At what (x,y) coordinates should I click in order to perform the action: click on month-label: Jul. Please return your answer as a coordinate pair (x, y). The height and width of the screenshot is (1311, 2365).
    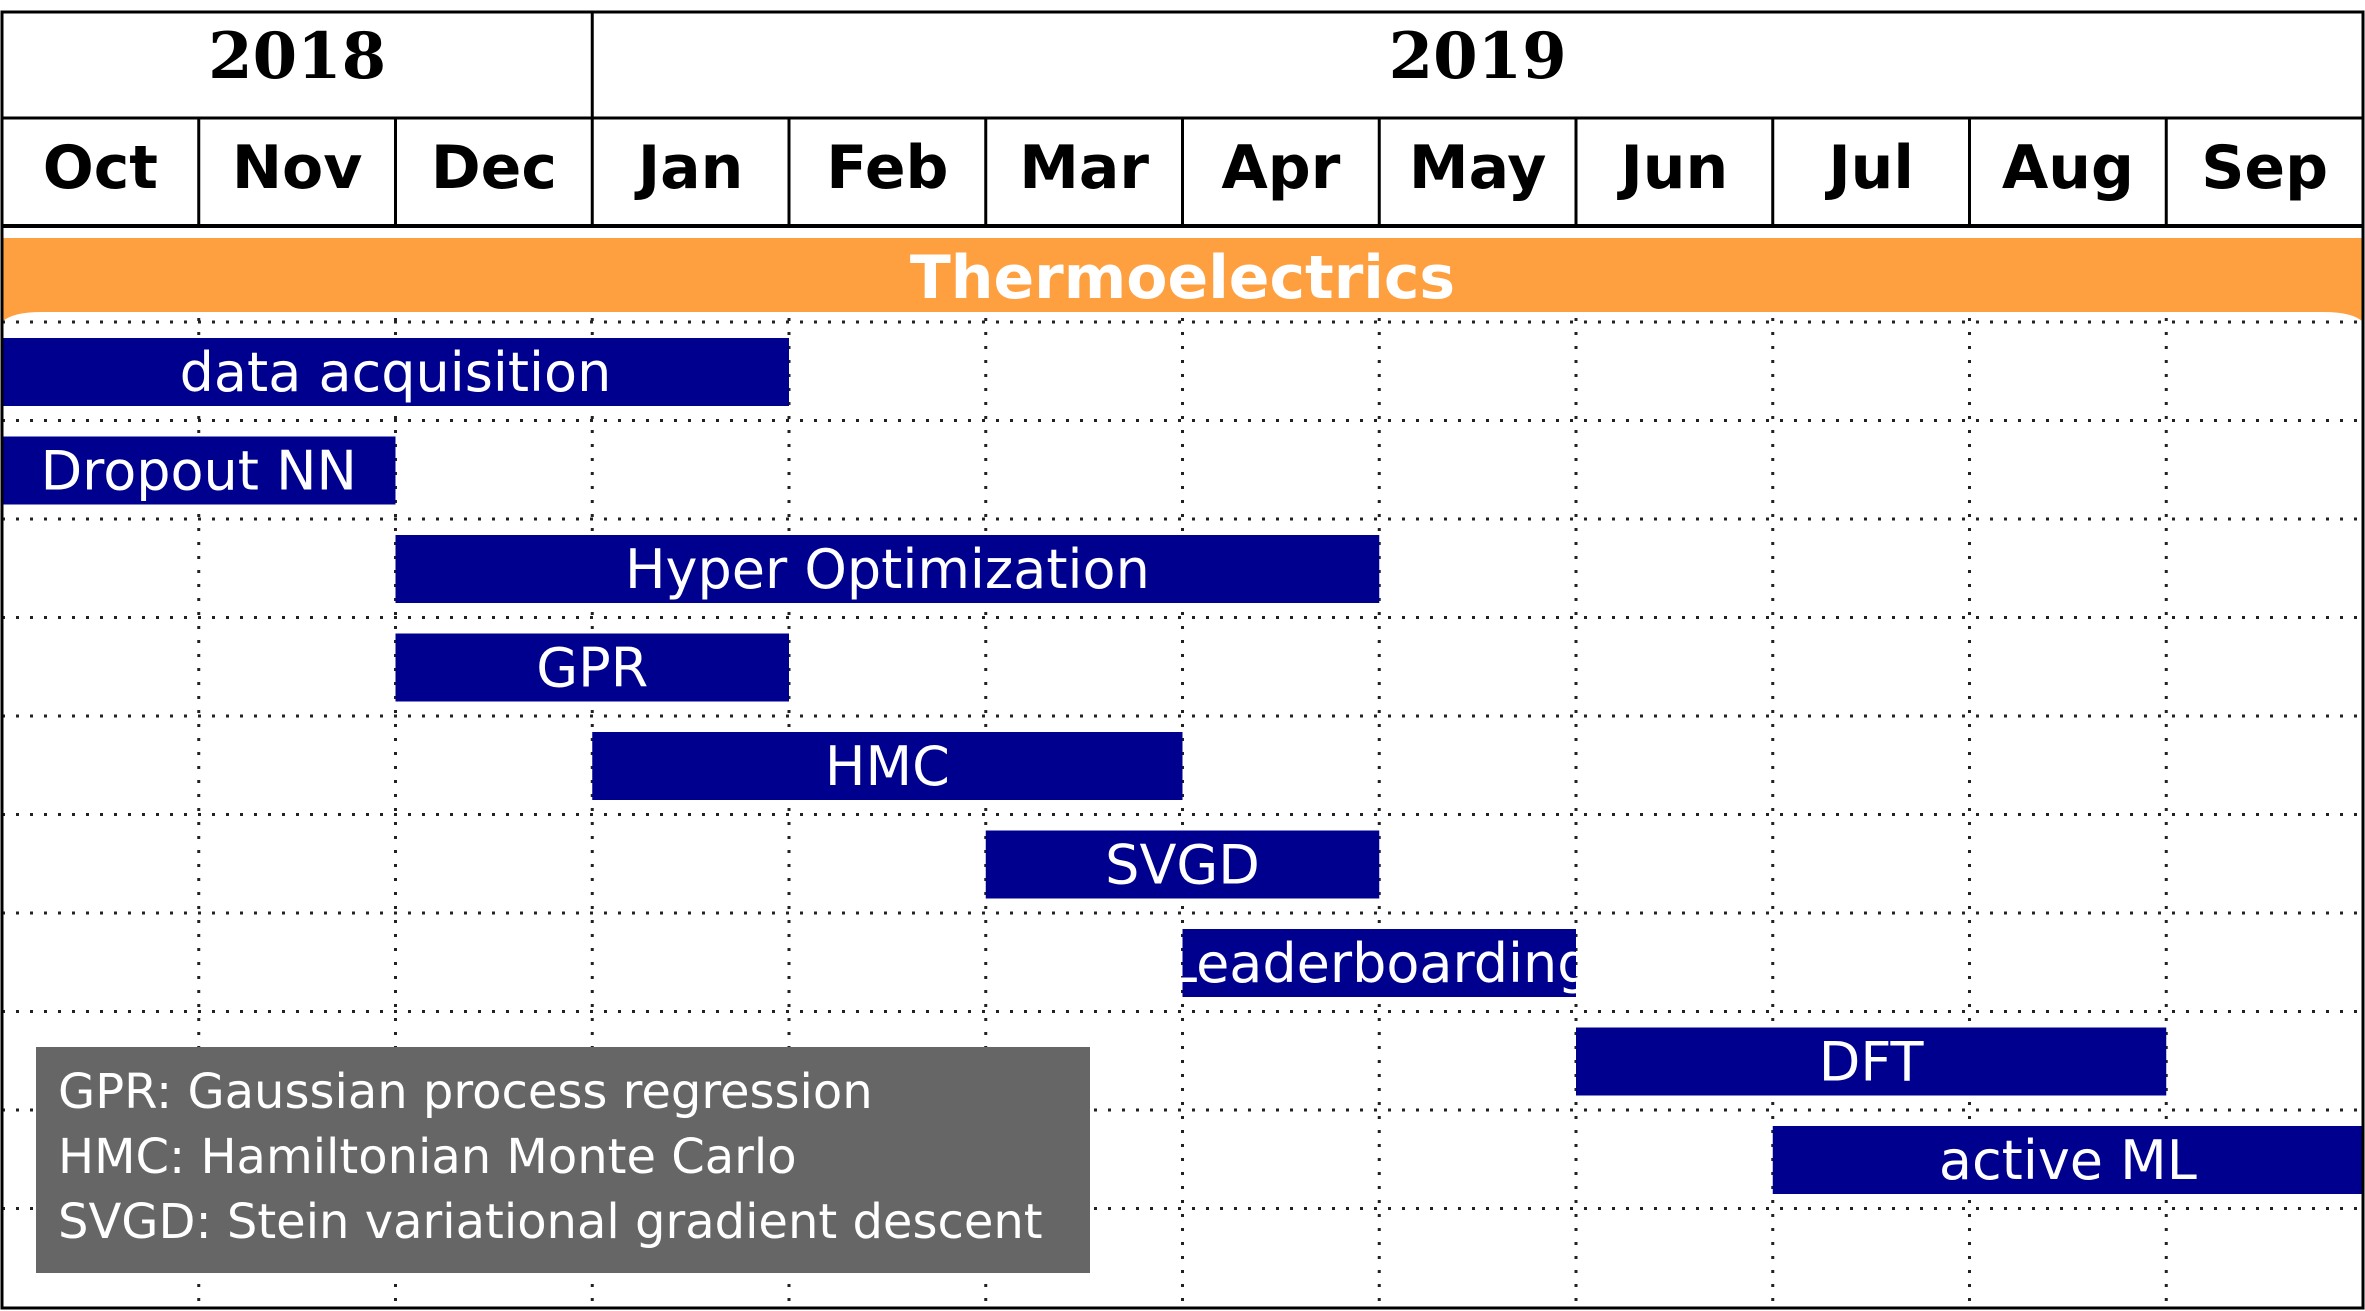
    Looking at the image, I should click on (1869, 168).